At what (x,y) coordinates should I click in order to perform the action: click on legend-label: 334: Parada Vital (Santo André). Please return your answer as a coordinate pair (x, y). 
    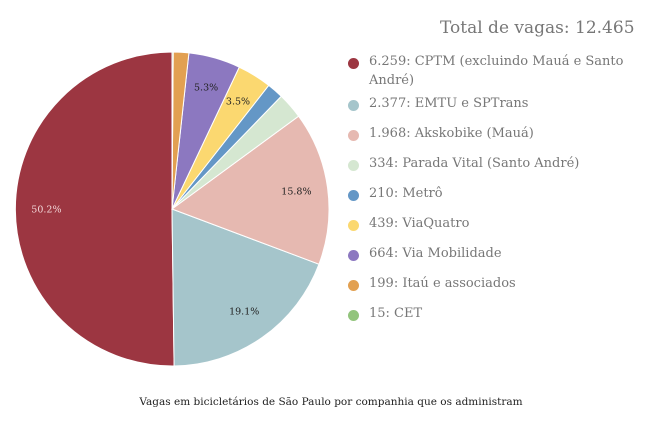
    Looking at the image, I should click on (474, 163).